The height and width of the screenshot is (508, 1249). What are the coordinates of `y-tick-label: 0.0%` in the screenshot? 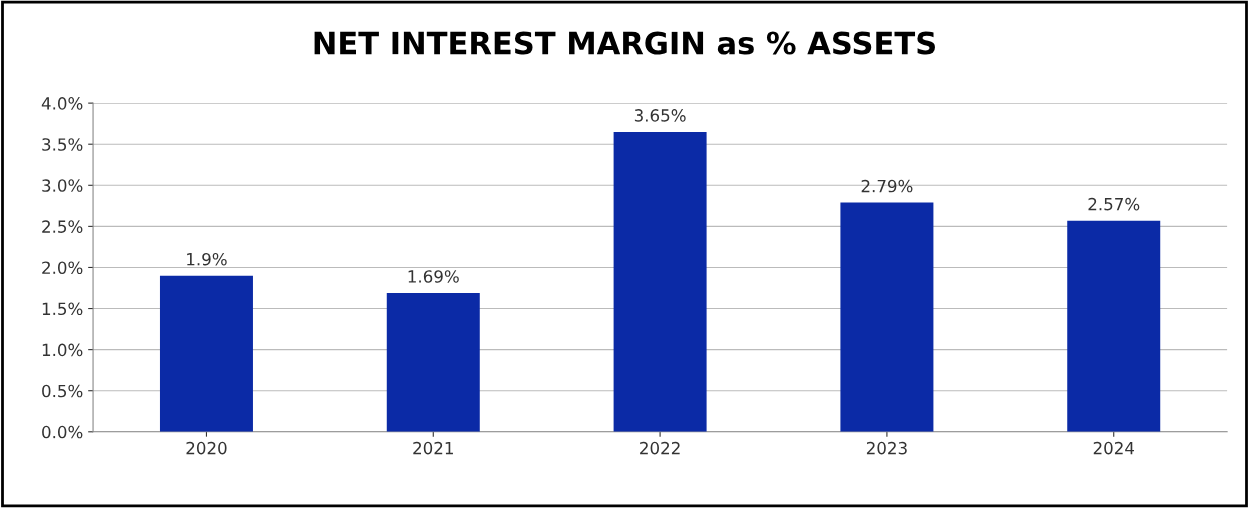 It's located at (62, 432).